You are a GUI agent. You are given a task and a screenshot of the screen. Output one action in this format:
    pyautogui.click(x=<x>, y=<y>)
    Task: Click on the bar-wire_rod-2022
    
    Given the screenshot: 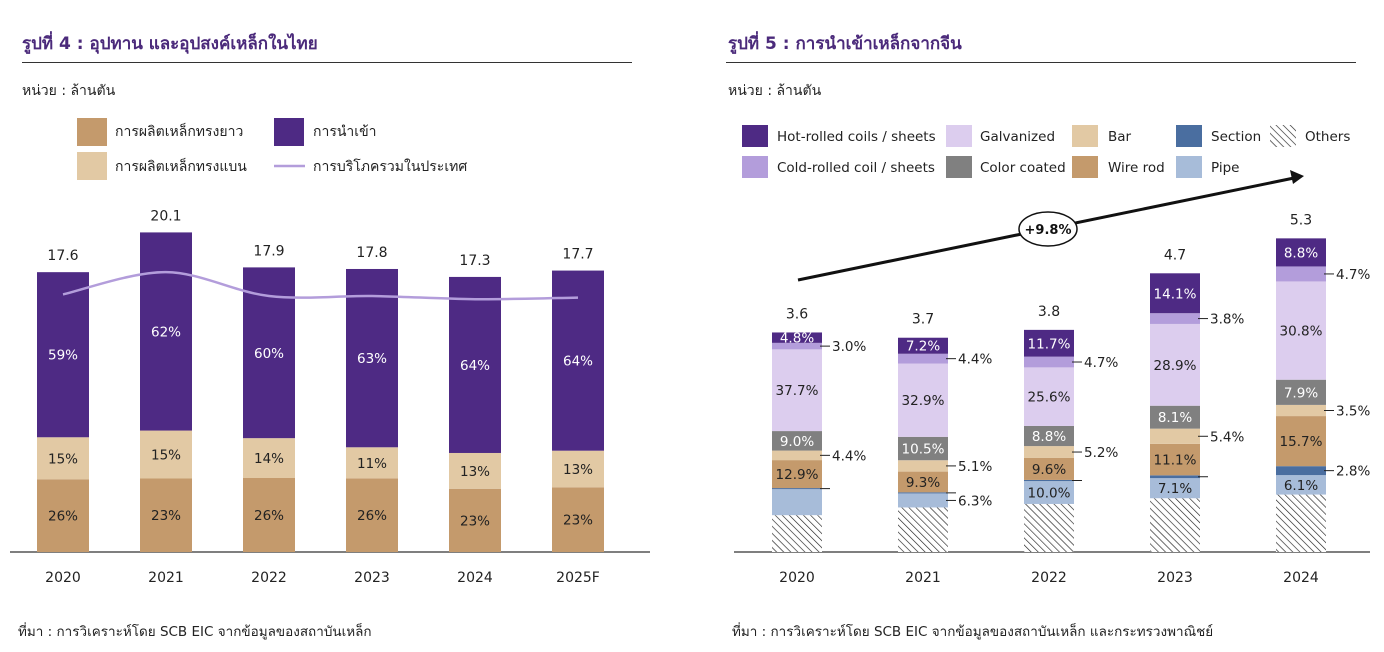 What is the action you would take?
    pyautogui.click(x=1049, y=468)
    